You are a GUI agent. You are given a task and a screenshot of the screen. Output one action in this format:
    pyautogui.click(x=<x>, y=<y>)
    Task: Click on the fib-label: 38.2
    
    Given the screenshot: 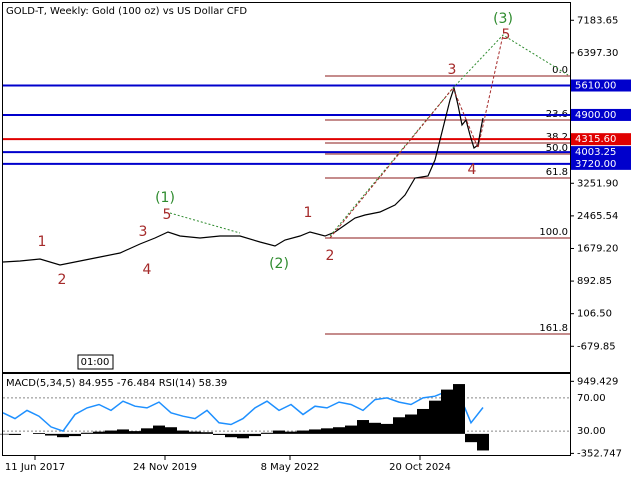 What is the action you would take?
    pyautogui.click(x=557, y=137)
    